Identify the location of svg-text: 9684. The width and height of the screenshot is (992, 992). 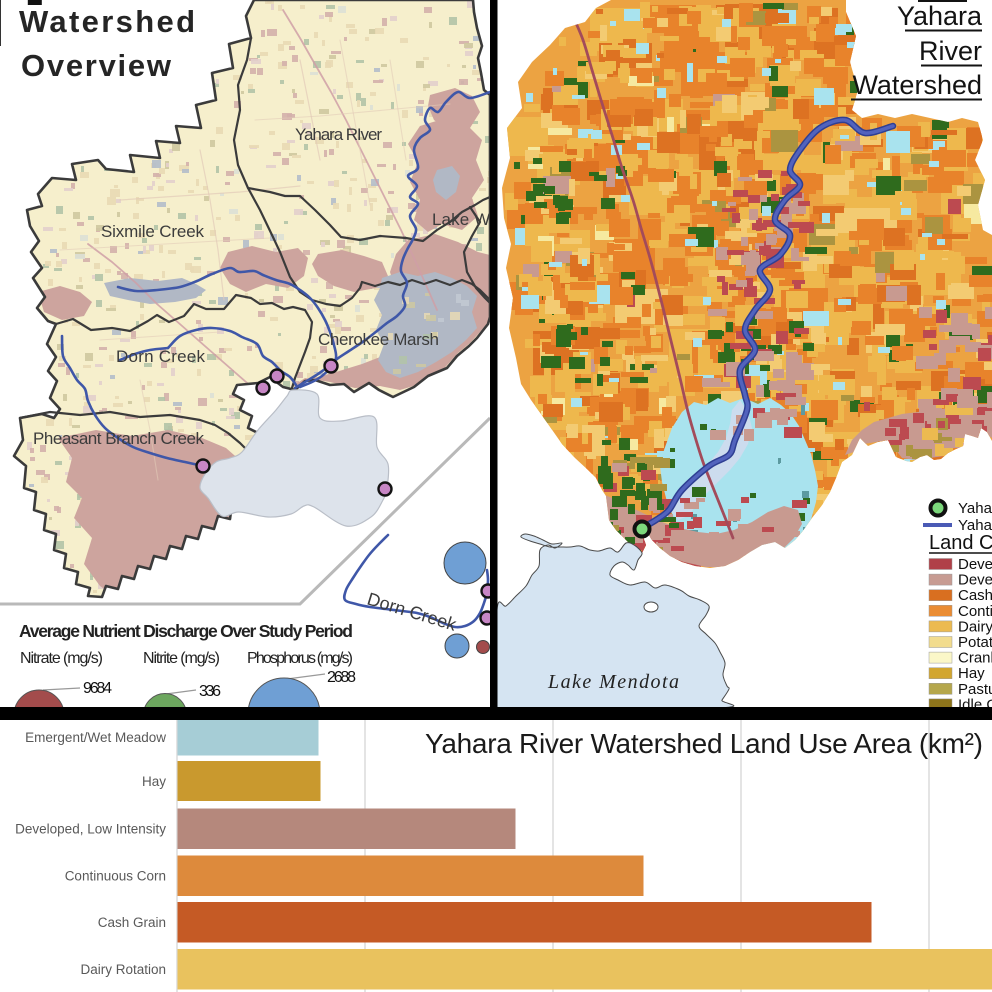
(97, 688).